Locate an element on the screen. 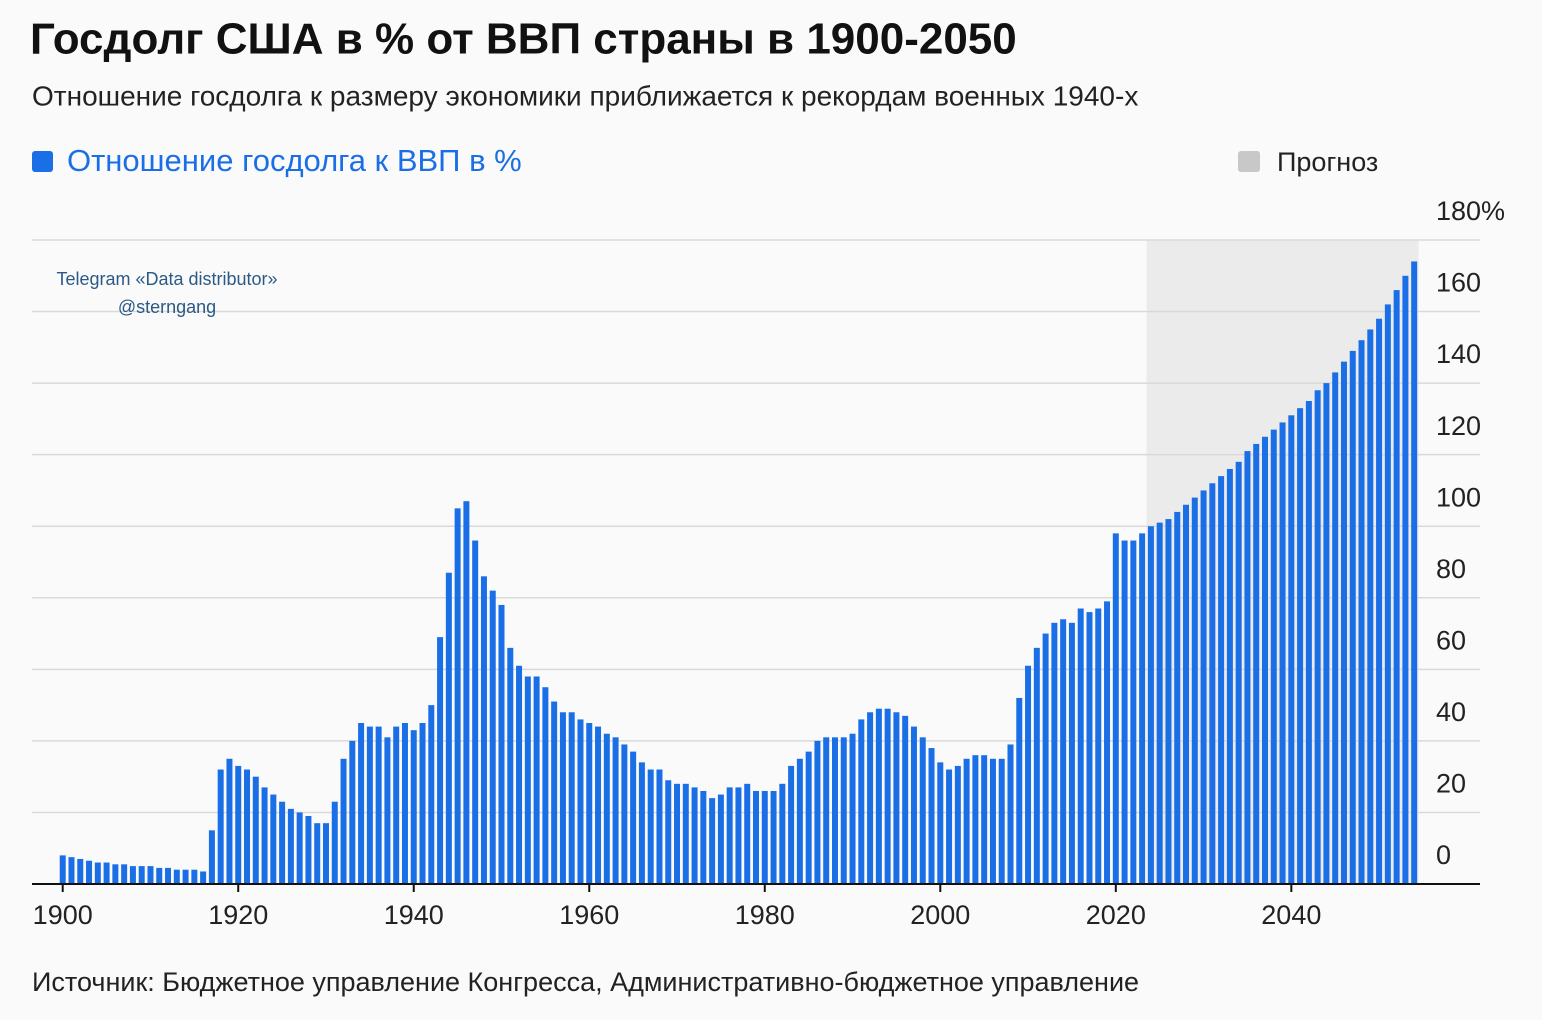  y-tick-label: 160 is located at coordinates (1458, 283).